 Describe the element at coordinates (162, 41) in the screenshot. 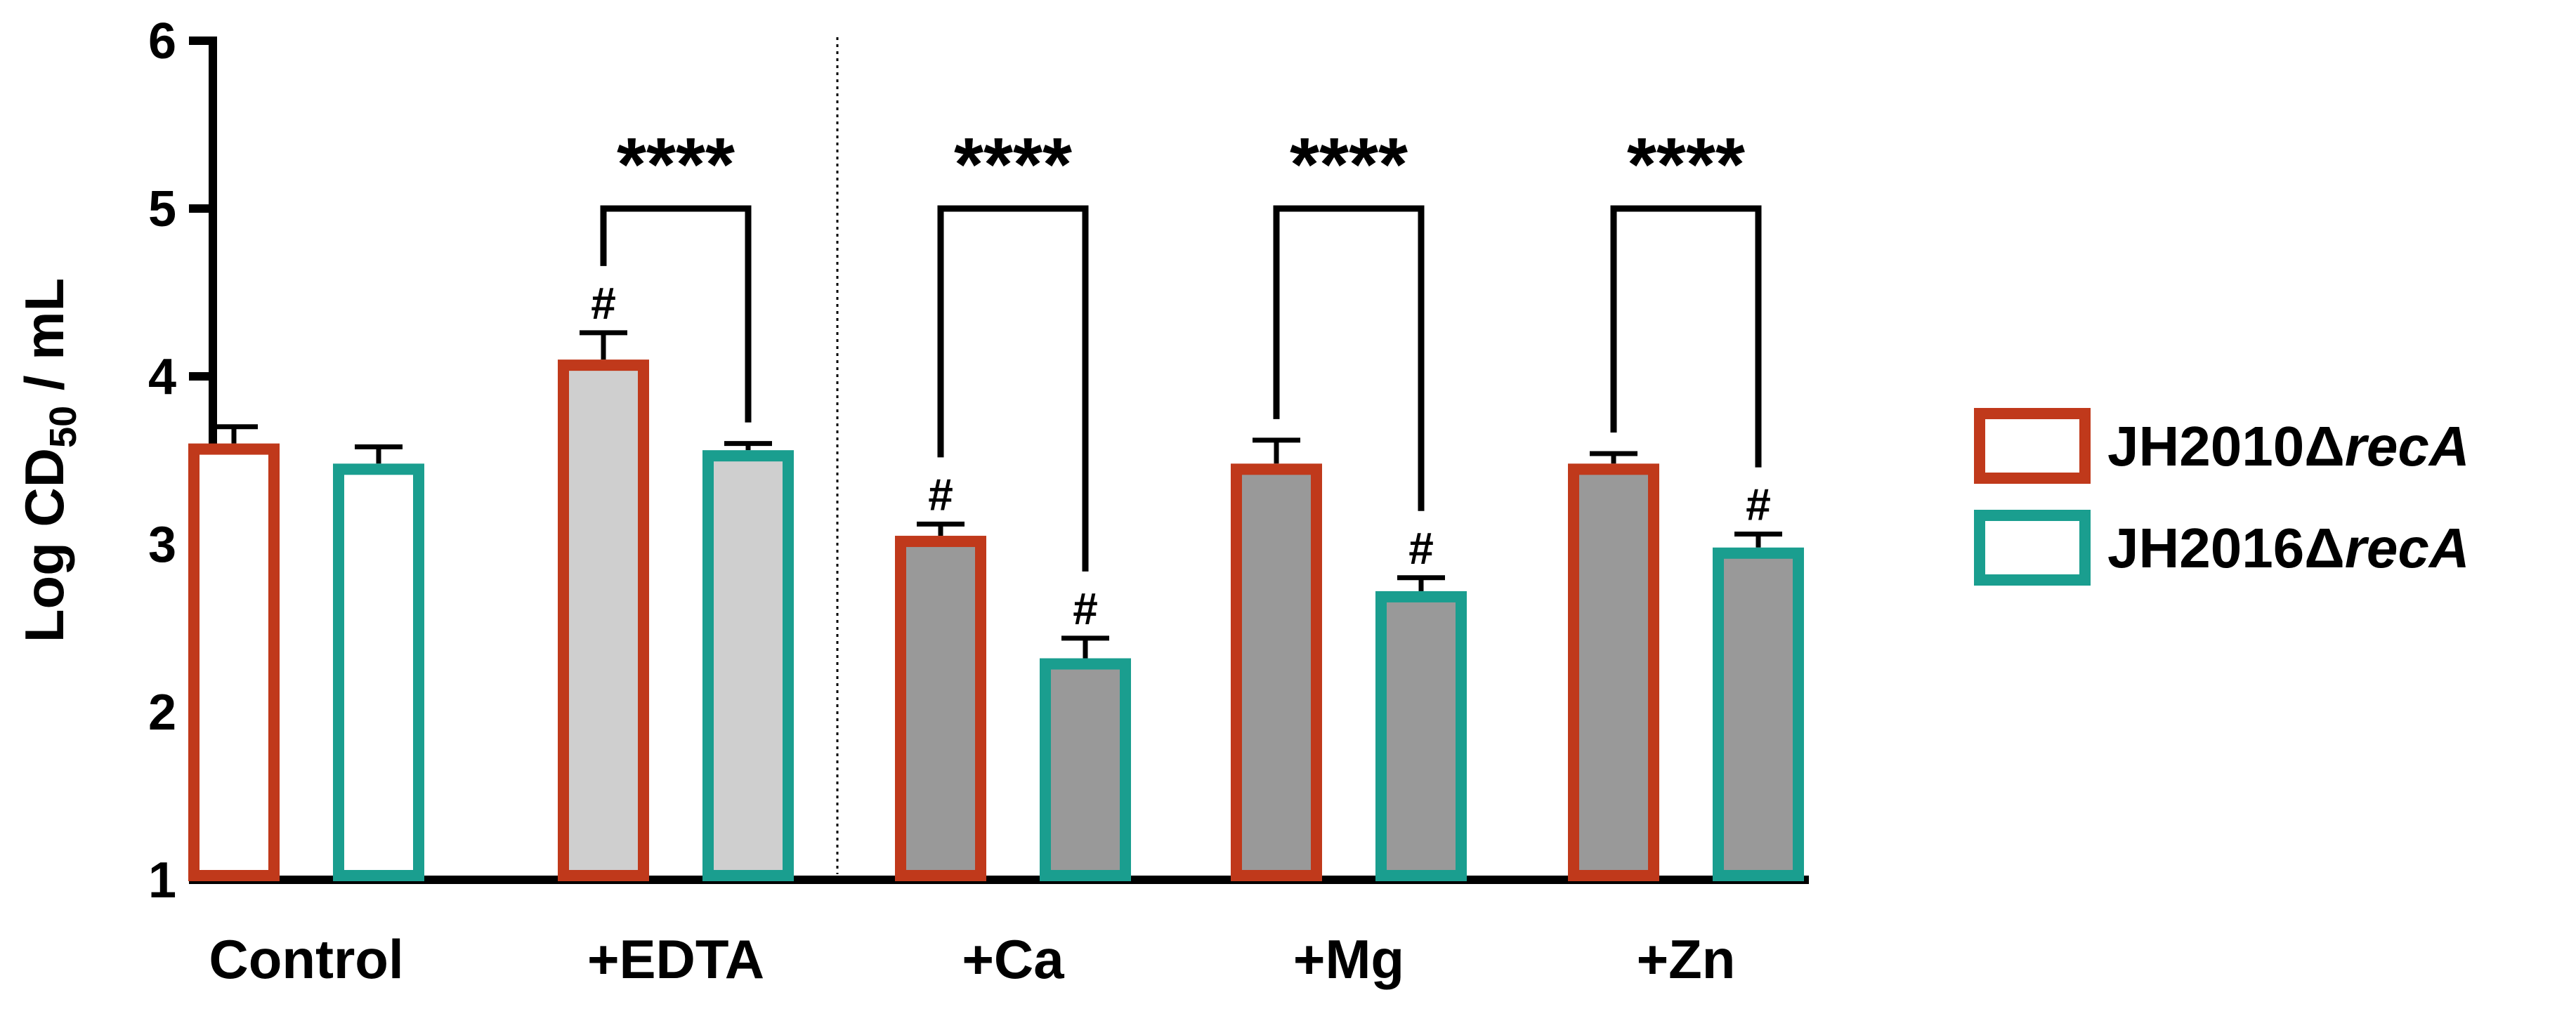

I see `y-tick-label: 6` at that location.